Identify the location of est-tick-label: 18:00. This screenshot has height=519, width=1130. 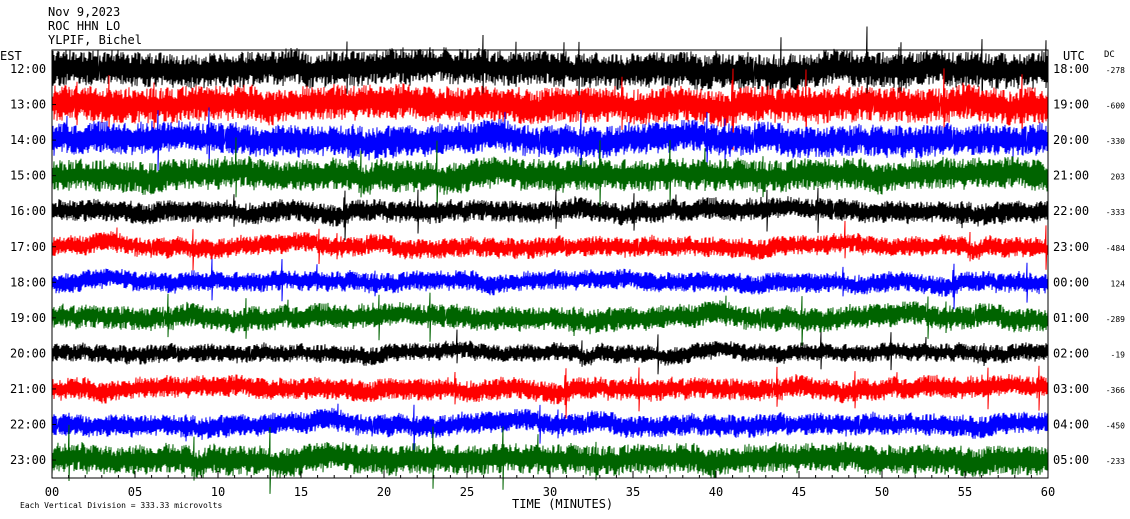
(28, 282).